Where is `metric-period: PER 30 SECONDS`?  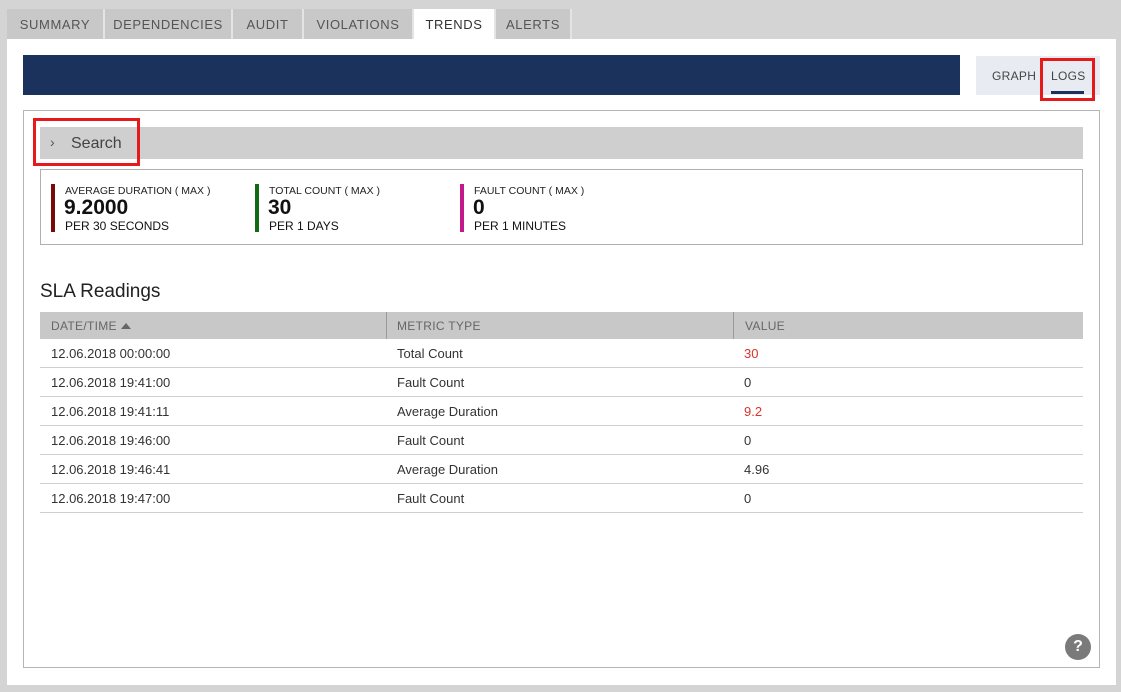
metric-period: PER 30 SECONDS is located at coordinates (117, 226).